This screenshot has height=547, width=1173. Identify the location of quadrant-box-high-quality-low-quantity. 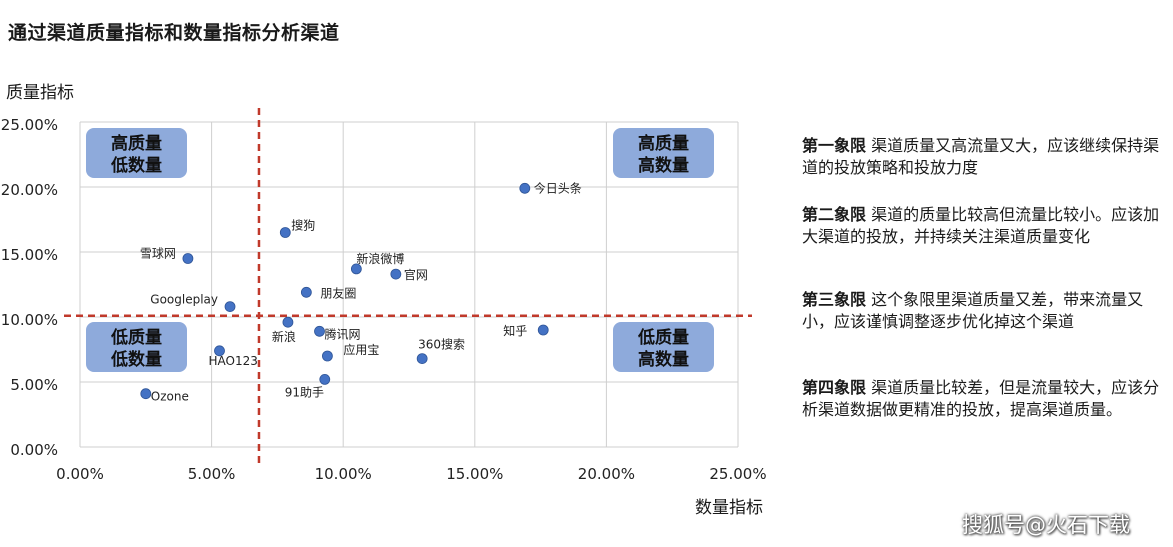
(136, 153).